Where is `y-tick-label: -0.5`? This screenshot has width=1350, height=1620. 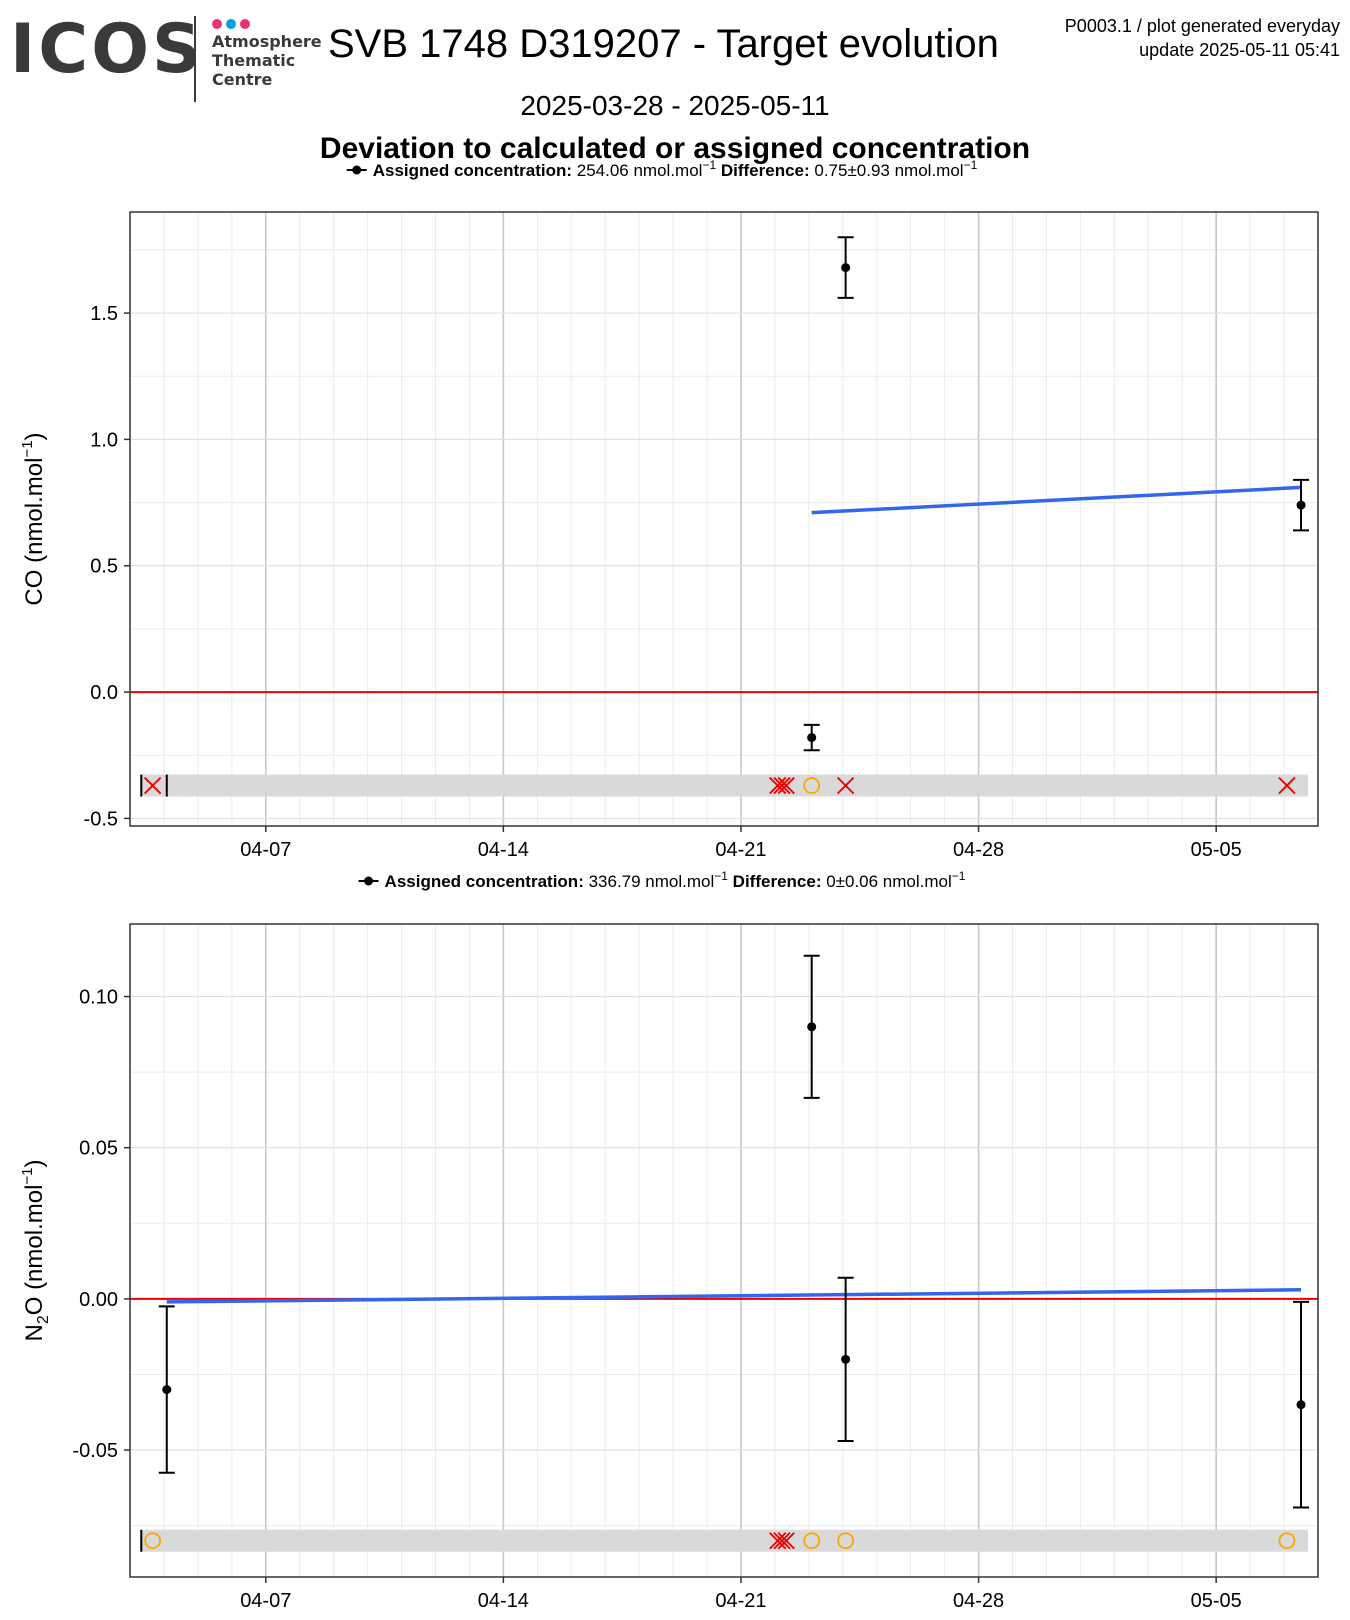 y-tick-label: -0.5 is located at coordinates (101, 819).